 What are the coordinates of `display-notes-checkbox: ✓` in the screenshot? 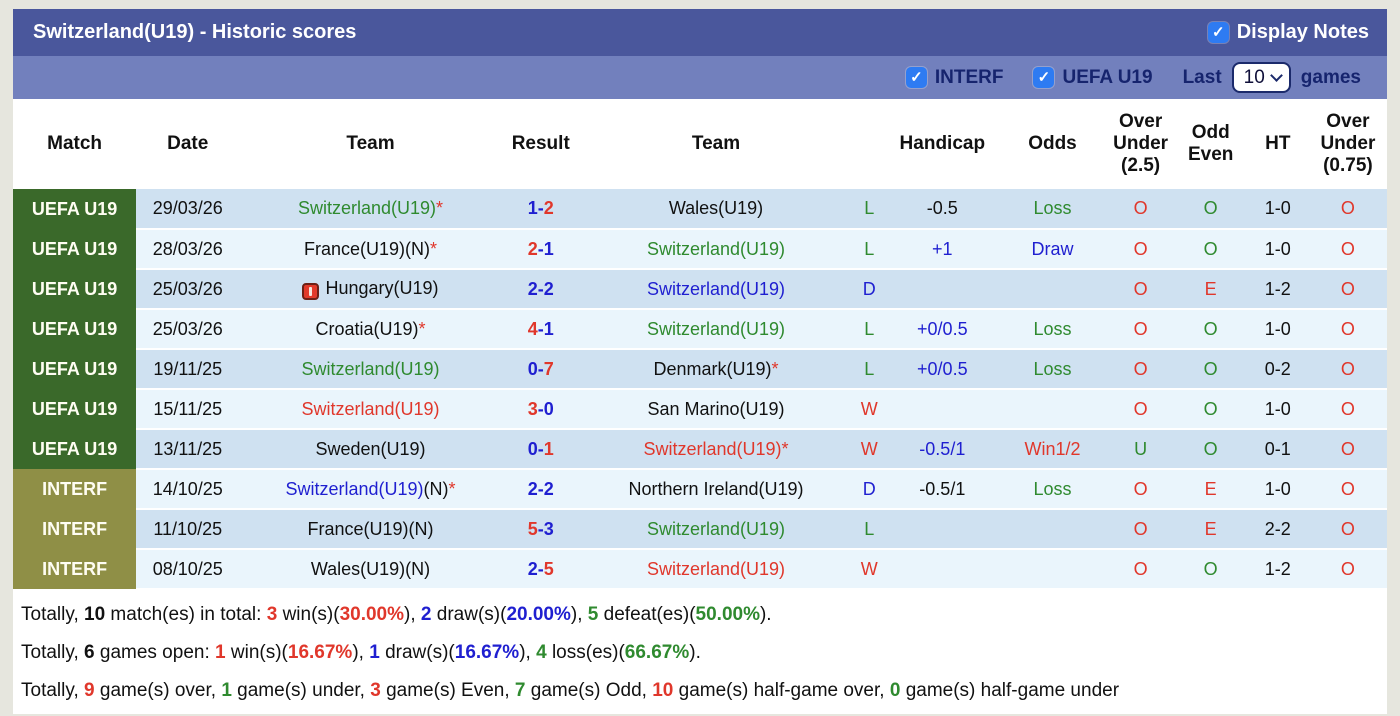 It's located at (1218, 32).